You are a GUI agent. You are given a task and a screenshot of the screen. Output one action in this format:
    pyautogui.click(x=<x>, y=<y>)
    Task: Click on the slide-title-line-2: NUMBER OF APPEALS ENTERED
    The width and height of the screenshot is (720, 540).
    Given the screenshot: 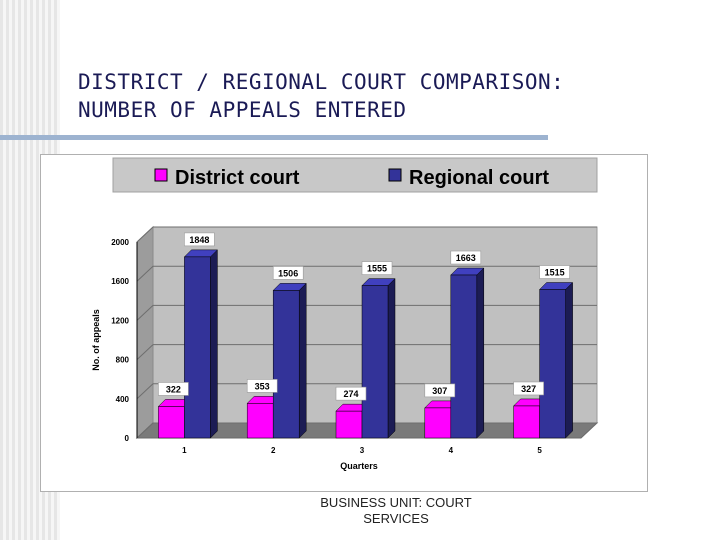 What is the action you would take?
    pyautogui.click(x=242, y=110)
    